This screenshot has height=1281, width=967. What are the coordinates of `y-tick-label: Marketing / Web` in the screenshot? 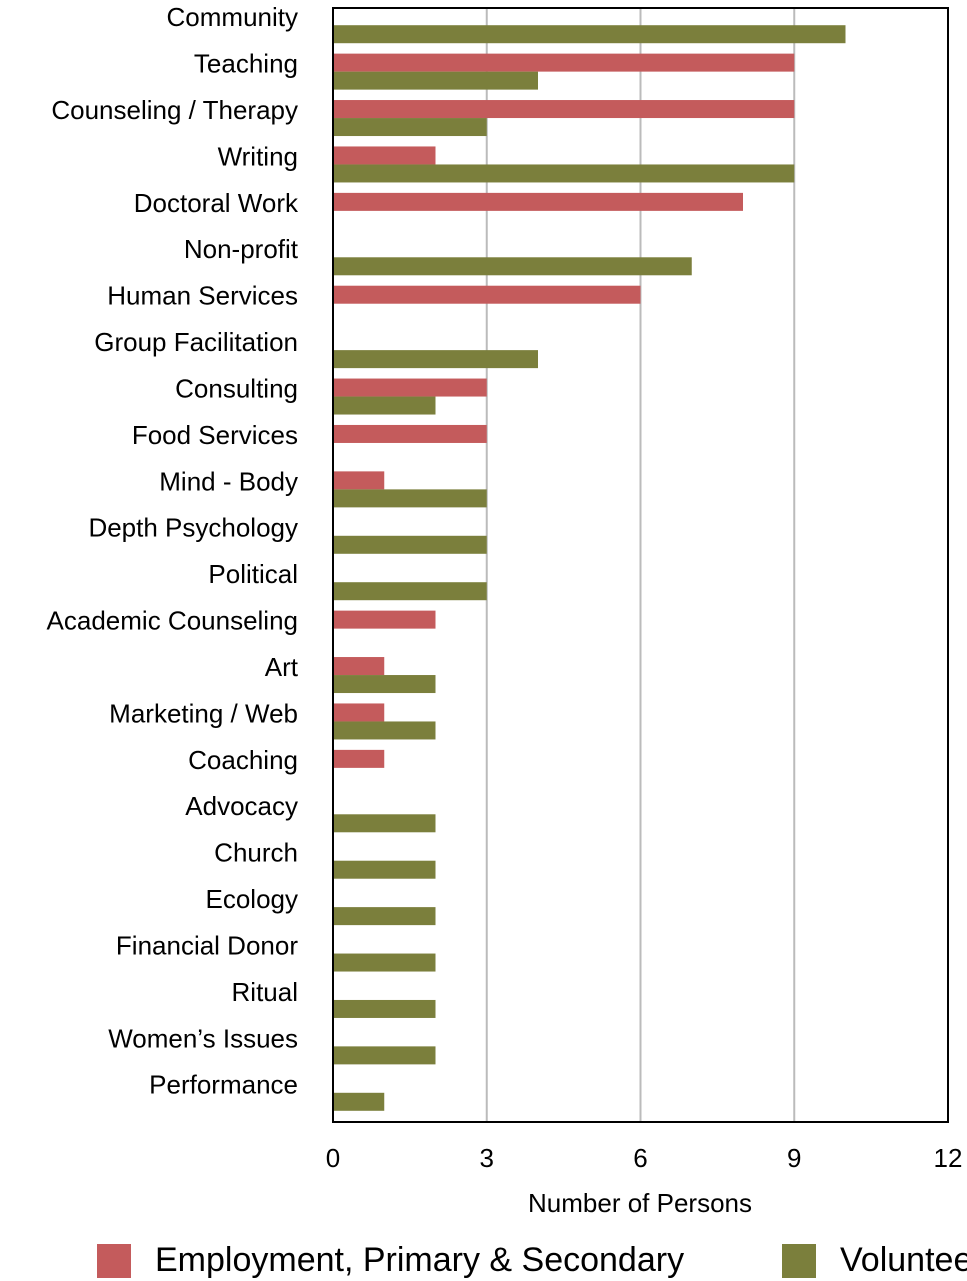 It's located at (203, 713).